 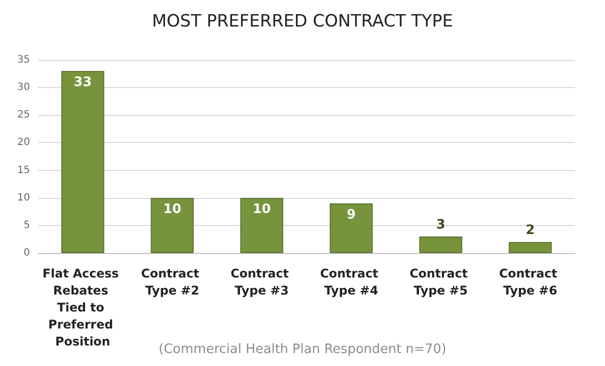 What do you see at coordinates (441, 282) in the screenshot?
I see `x-tick-label: Contract Type #5` at bounding box center [441, 282].